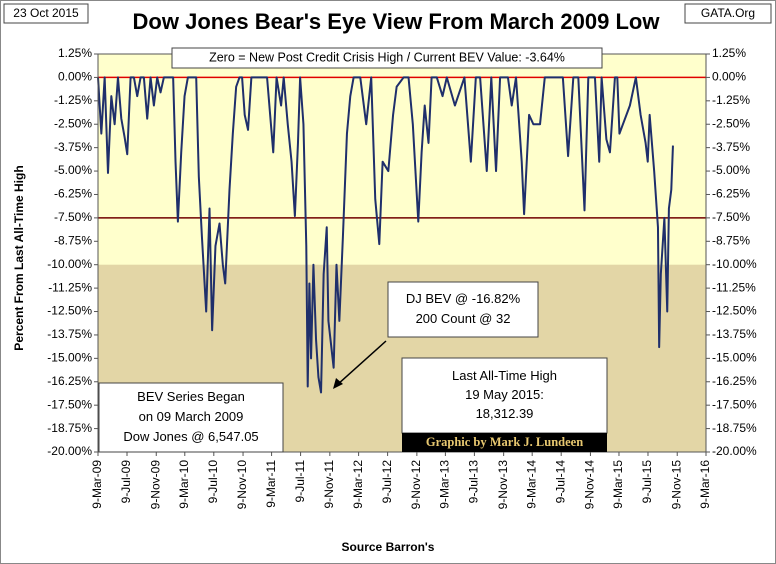 Image resolution: width=776 pixels, height=564 pixels. I want to click on y-tick-label: -13.75%, so click(69, 334).